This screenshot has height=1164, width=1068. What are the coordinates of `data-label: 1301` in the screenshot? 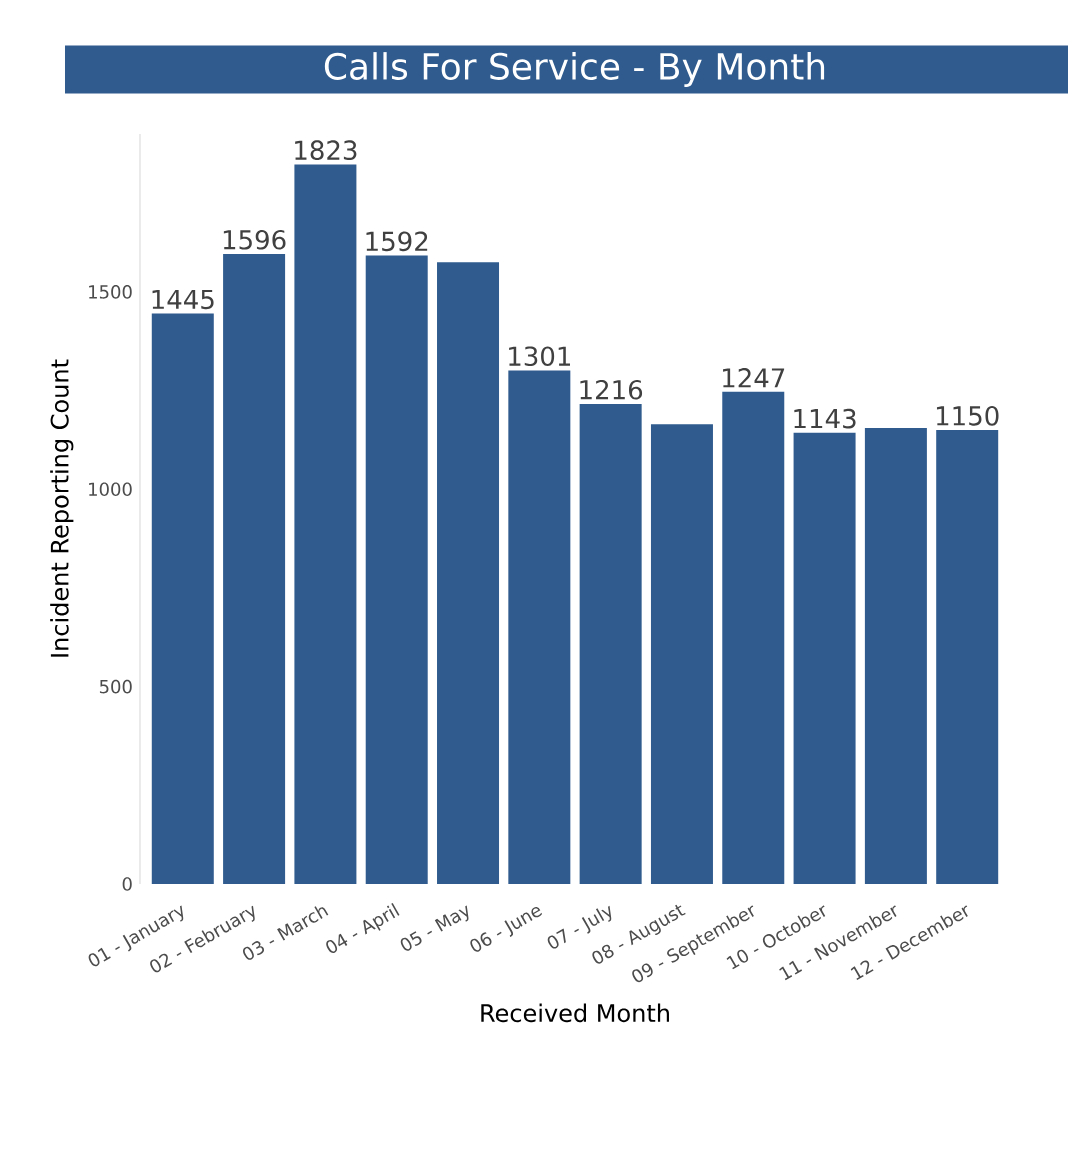 It's located at (540, 356).